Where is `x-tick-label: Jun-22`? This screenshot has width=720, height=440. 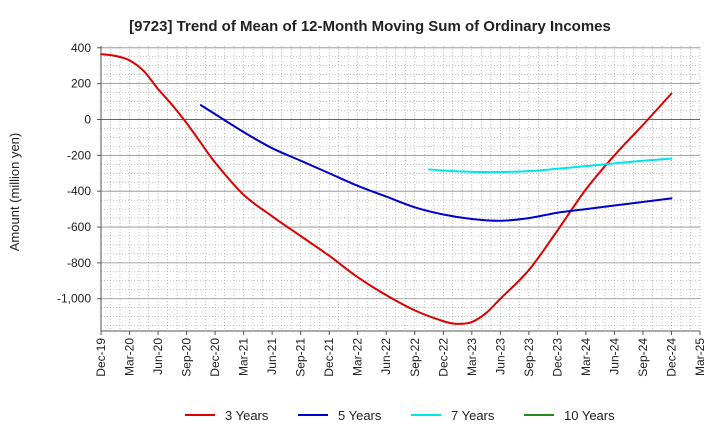 x-tick-label: Jun-22 is located at coordinates (386, 356).